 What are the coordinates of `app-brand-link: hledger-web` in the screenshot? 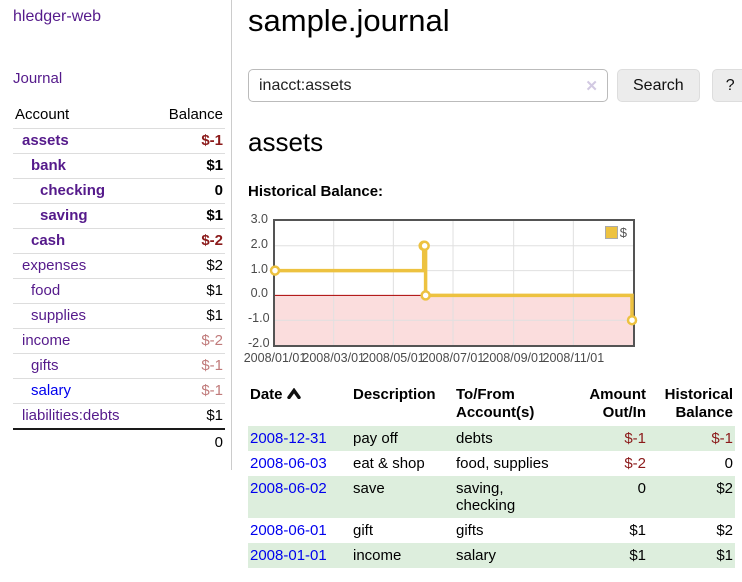 It's located at (57, 16).